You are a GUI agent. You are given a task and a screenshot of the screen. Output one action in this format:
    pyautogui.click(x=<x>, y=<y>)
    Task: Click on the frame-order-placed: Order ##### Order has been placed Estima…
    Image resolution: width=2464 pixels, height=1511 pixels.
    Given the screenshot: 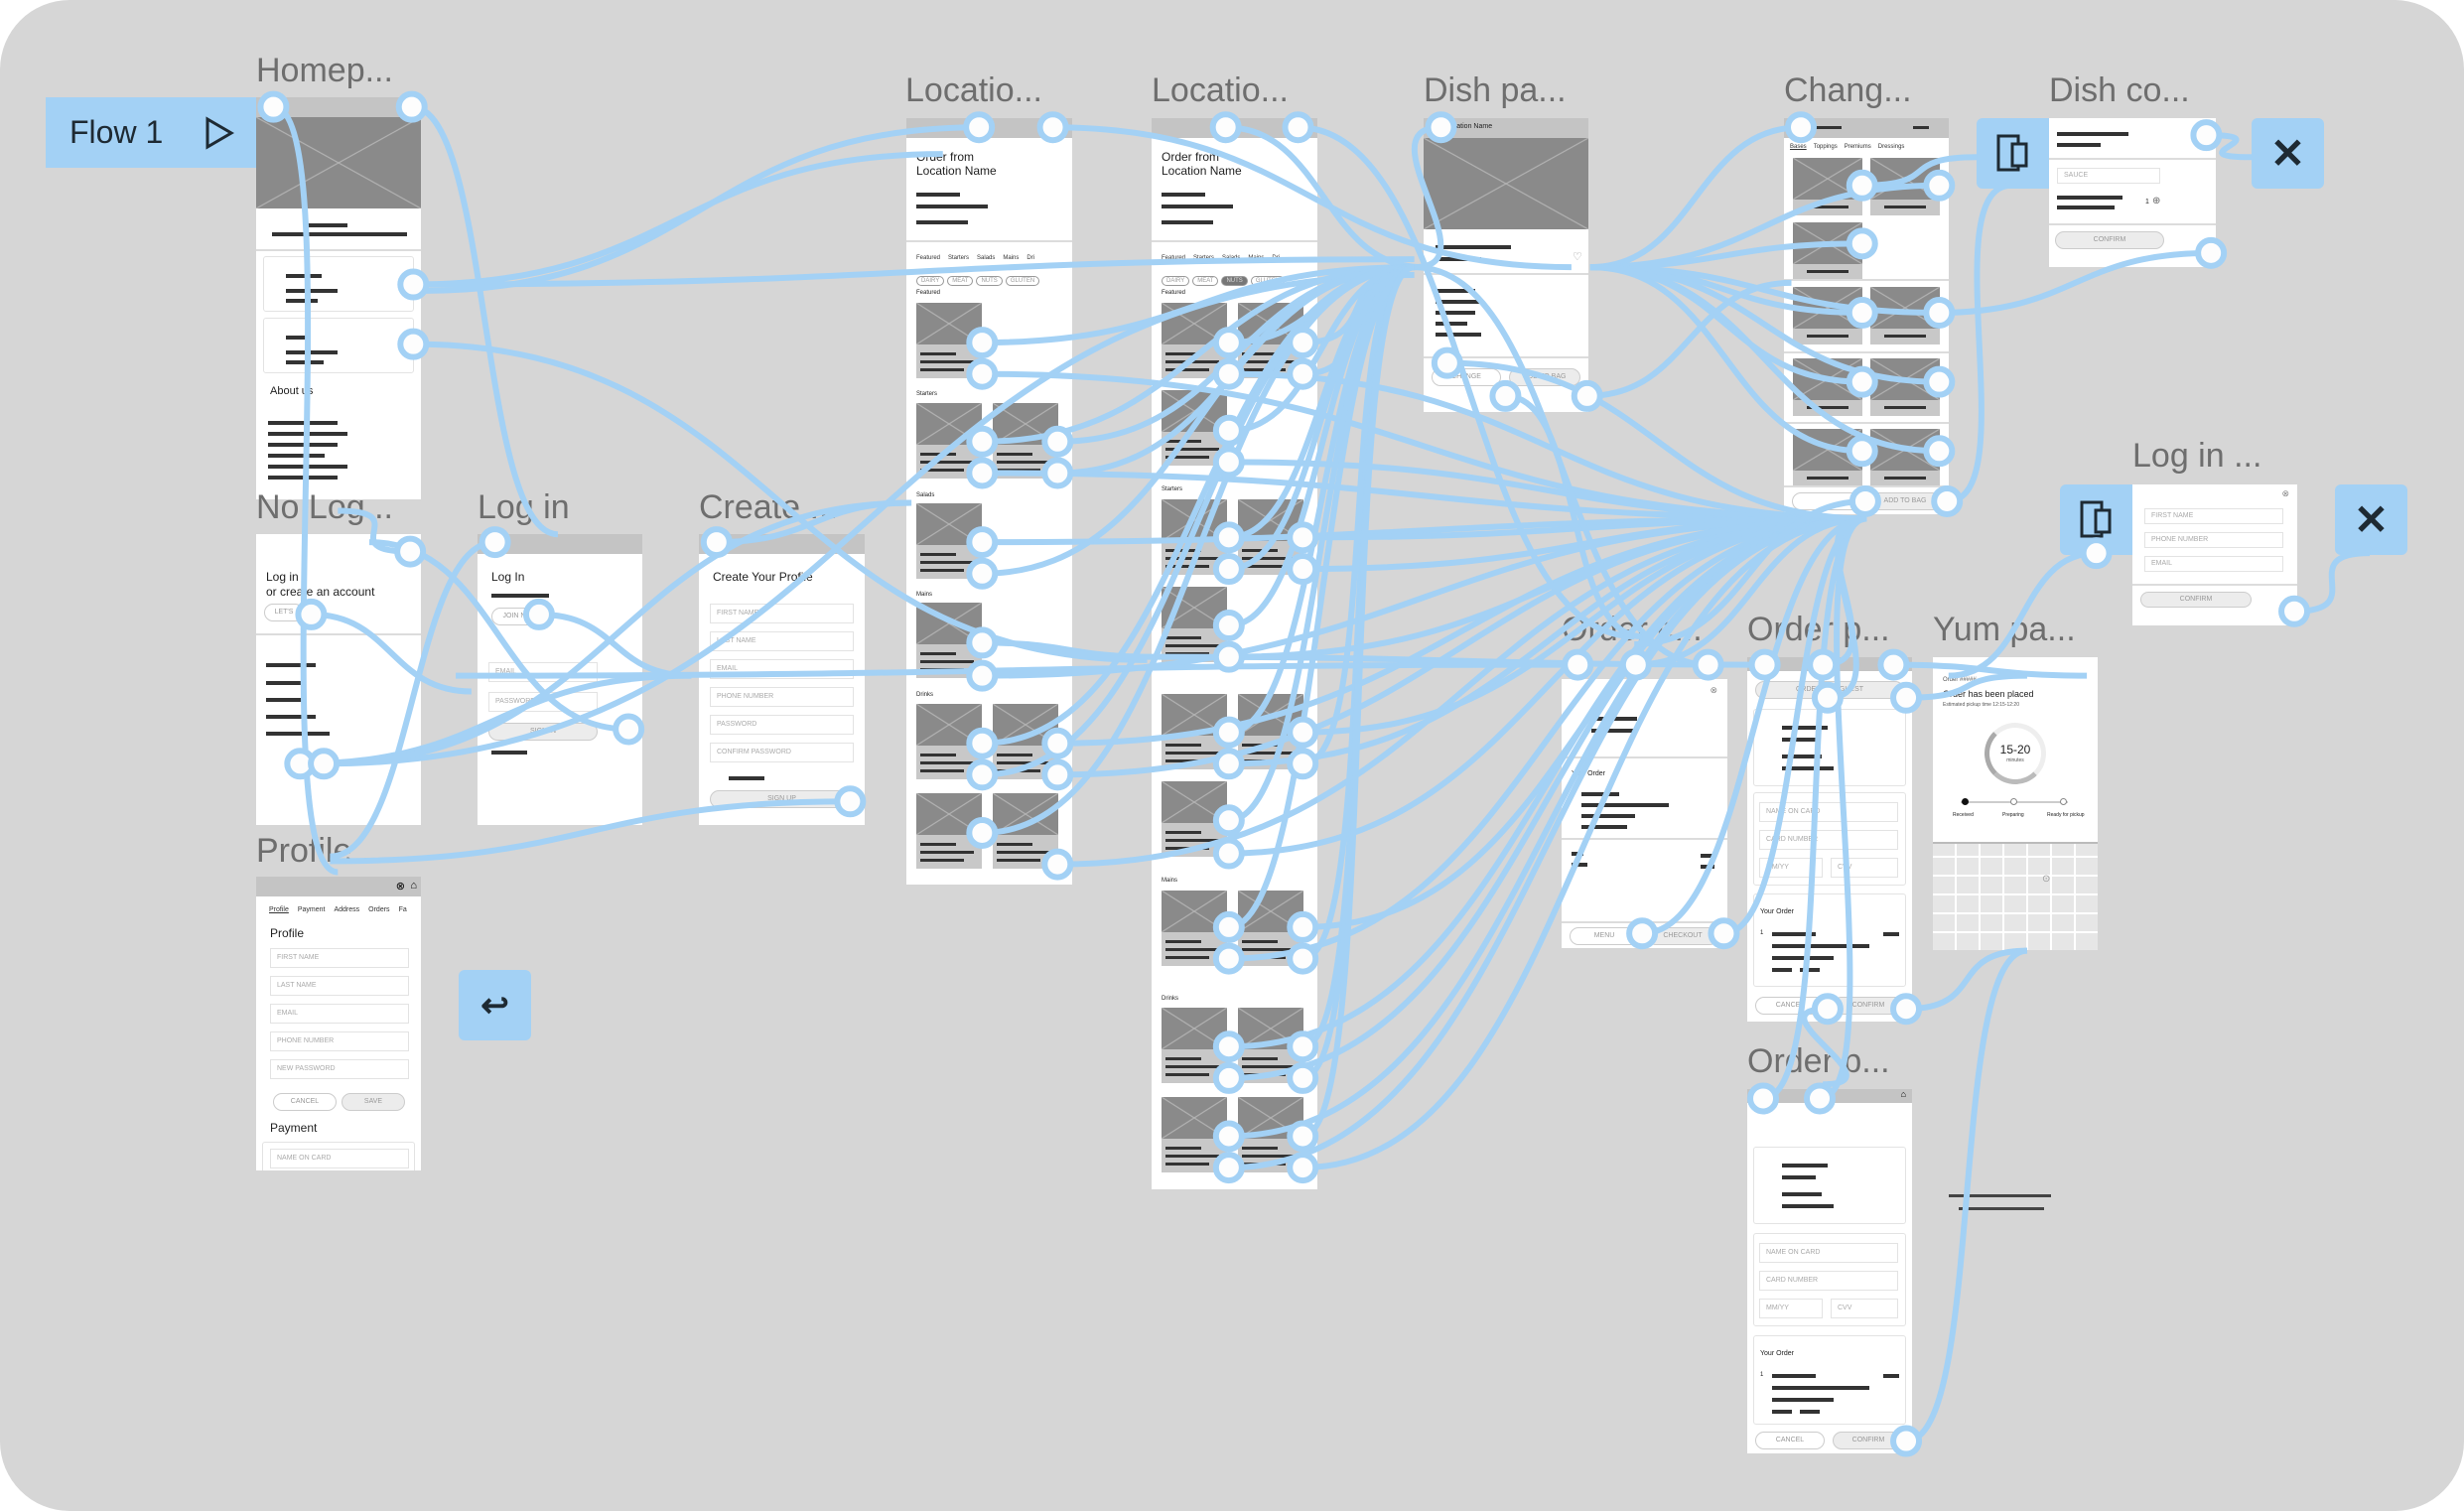 What is the action you would take?
    pyautogui.click(x=2015, y=803)
    